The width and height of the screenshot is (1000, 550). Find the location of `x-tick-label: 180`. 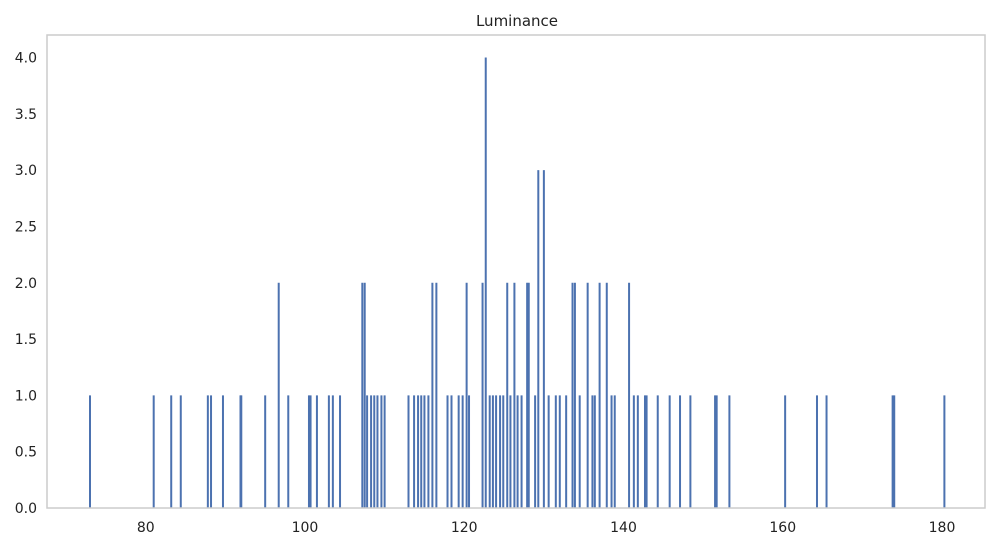

x-tick-label: 180 is located at coordinates (942, 528).